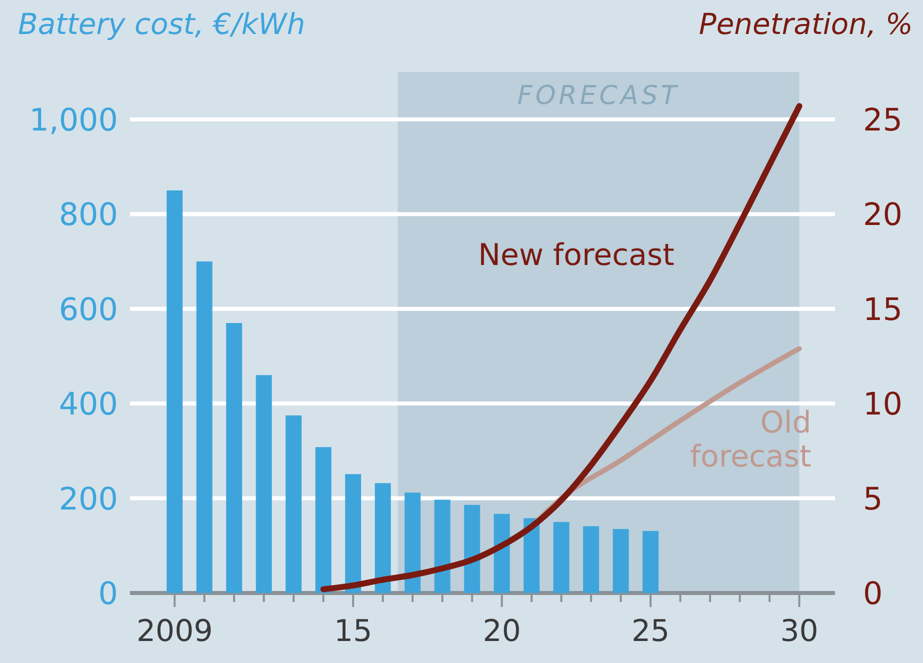 The image size is (923, 663). I want to click on y-axis-title: Battery cost, €/kWh, so click(162, 24).